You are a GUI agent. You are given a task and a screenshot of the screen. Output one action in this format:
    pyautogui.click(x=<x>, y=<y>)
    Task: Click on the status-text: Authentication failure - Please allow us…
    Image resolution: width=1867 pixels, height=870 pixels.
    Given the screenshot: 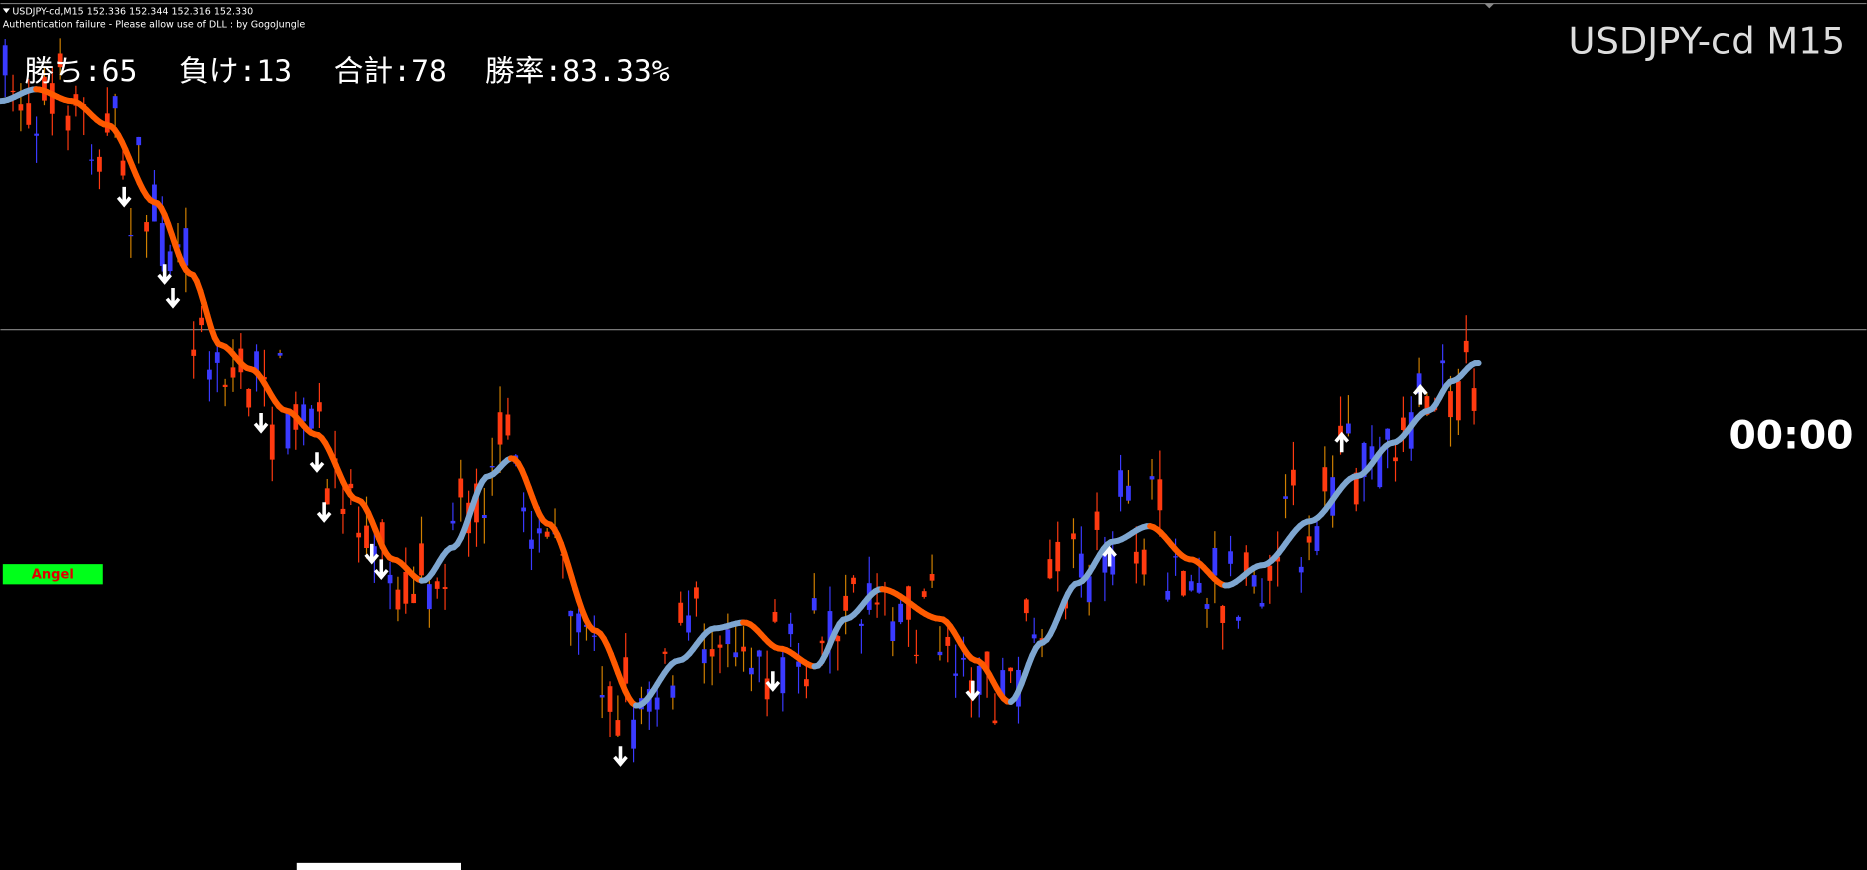 What is the action you would take?
    pyautogui.click(x=154, y=24)
    